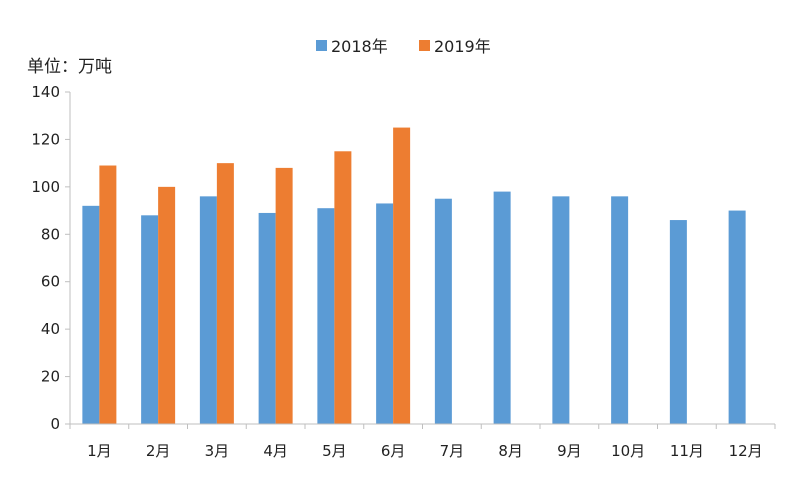 The height and width of the screenshot is (504, 800). What do you see at coordinates (45, 92) in the screenshot?
I see `y-tick-label: 140` at bounding box center [45, 92].